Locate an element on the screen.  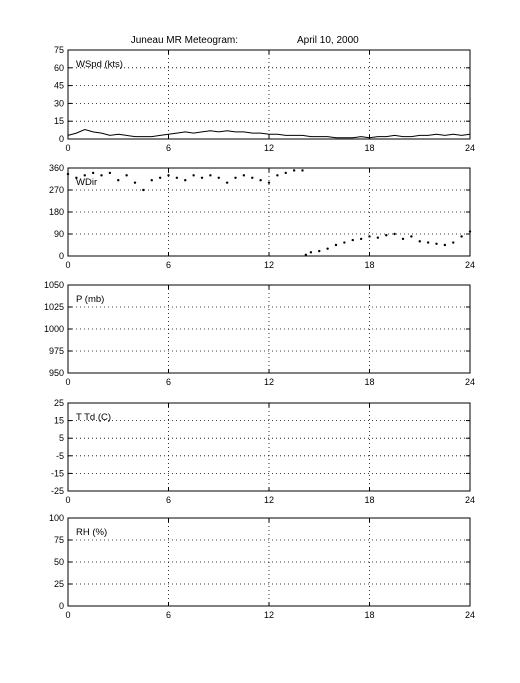
panel-pres: 0 6 12 18 24 950 975 1000 1025 1050 P (mb) is located at coordinates (259, 333).